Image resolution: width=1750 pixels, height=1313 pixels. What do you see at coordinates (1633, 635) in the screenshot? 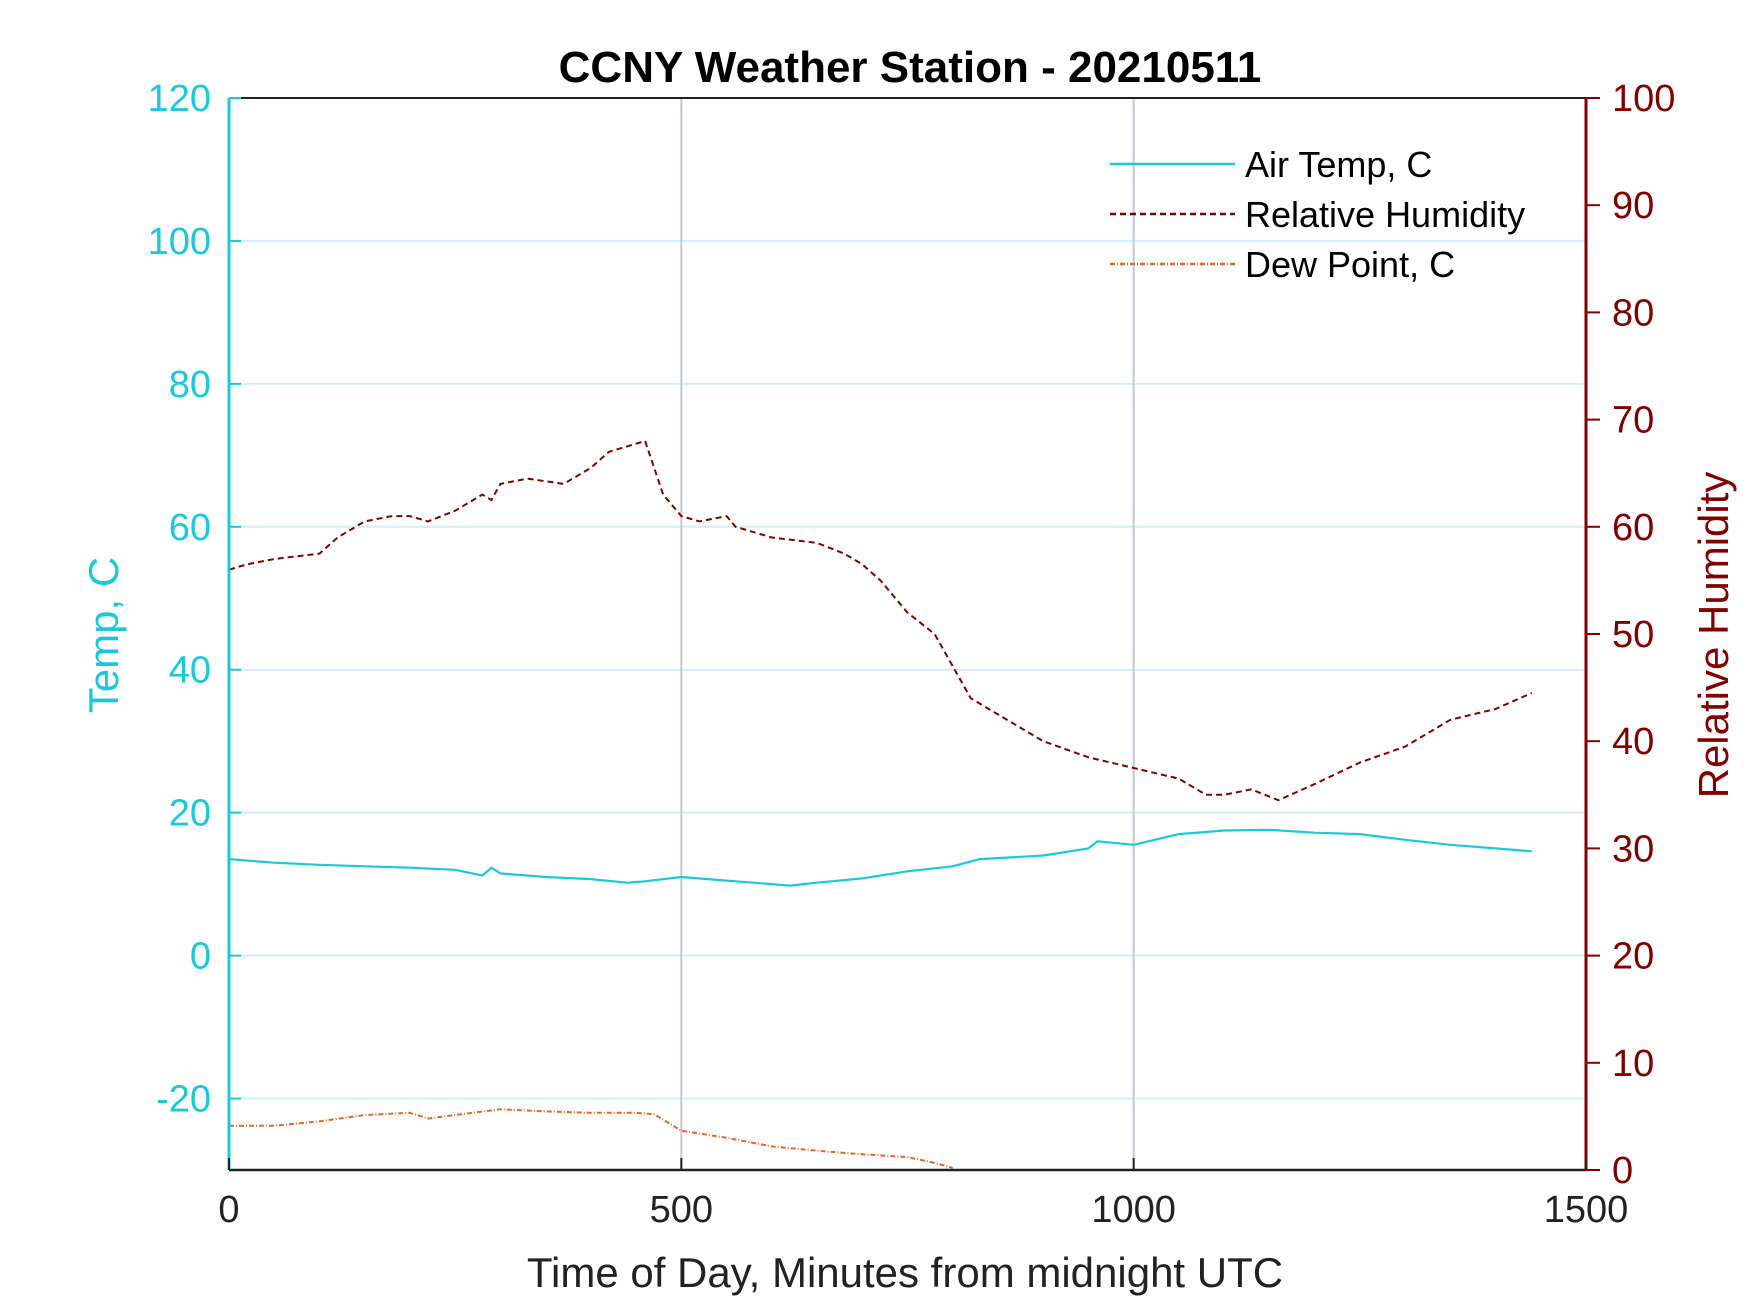
I see `y-right-tick-label: 50` at bounding box center [1633, 635].